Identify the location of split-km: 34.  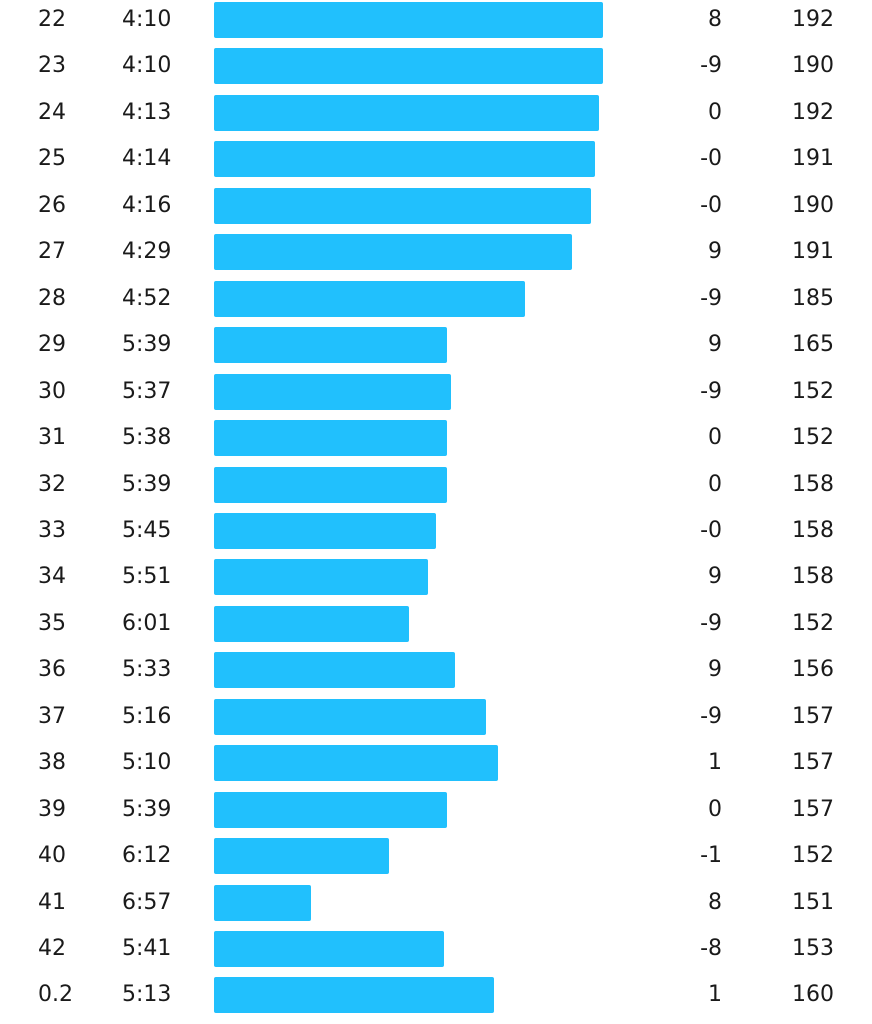
(52, 577).